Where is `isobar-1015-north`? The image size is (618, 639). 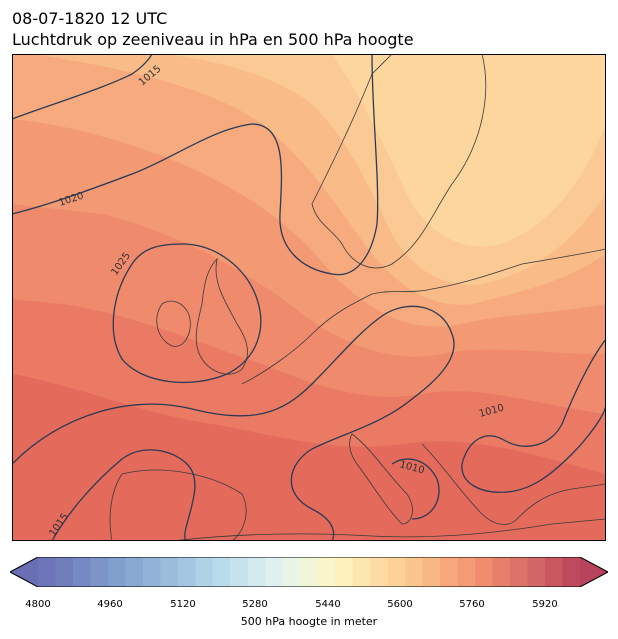 isobar-1015-north is located at coordinates (82, 87).